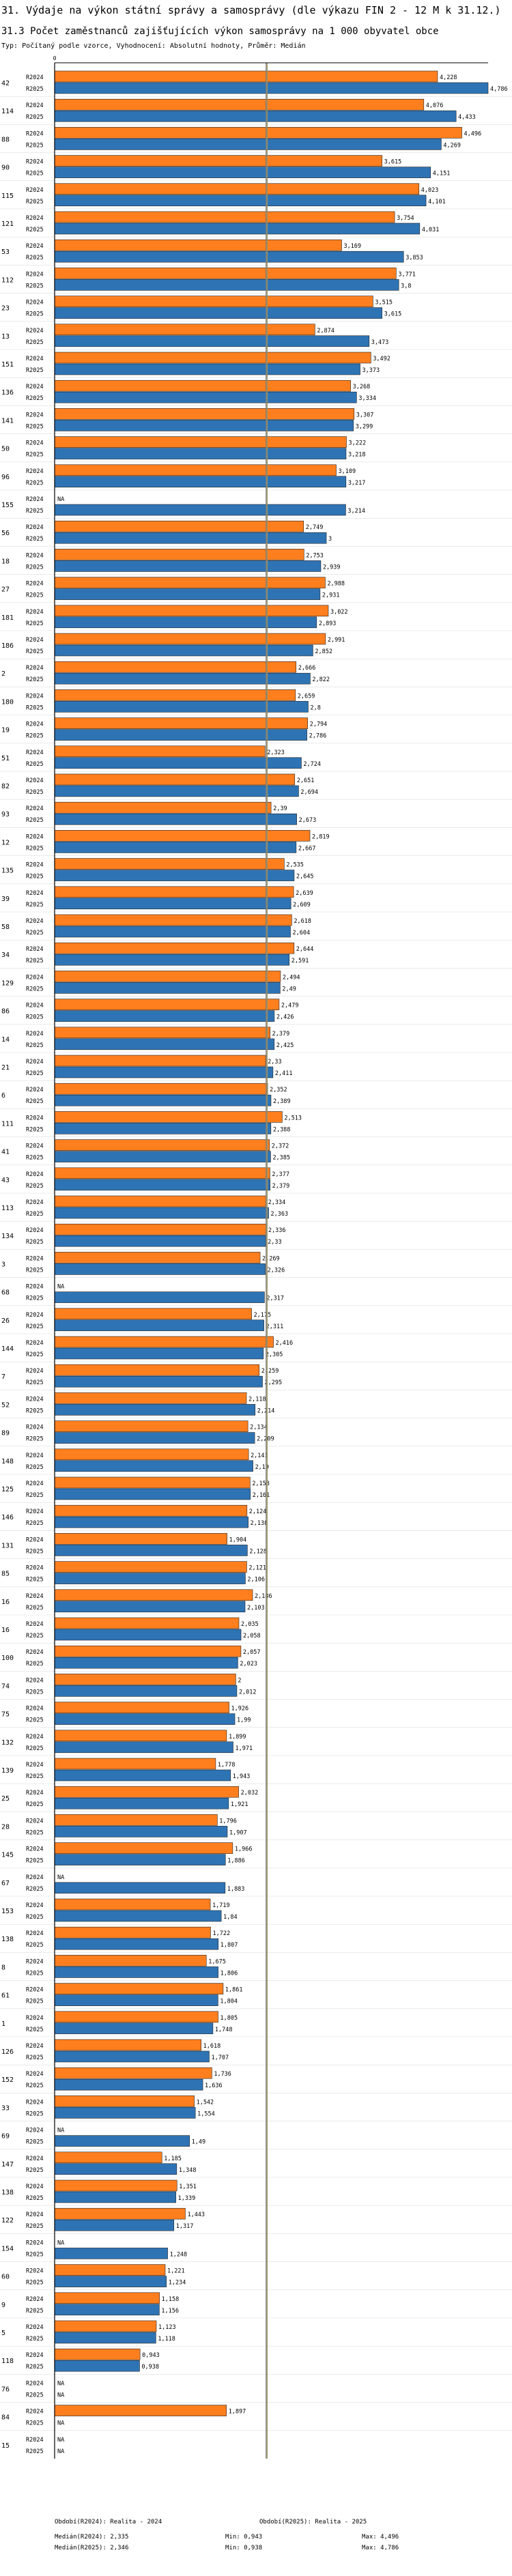  I want to click on group-label: 111, so click(7, 1124).